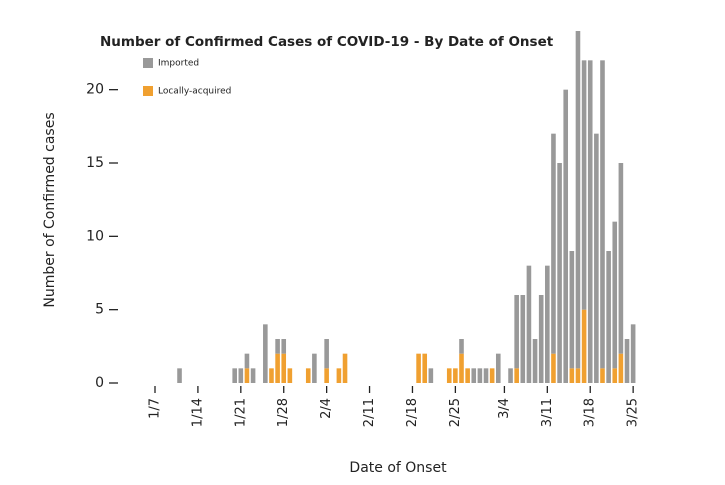 Image resolution: width=725 pixels, height=485 pixels. Describe the element at coordinates (99, 310) in the screenshot. I see `y-tick-label: 5` at that location.